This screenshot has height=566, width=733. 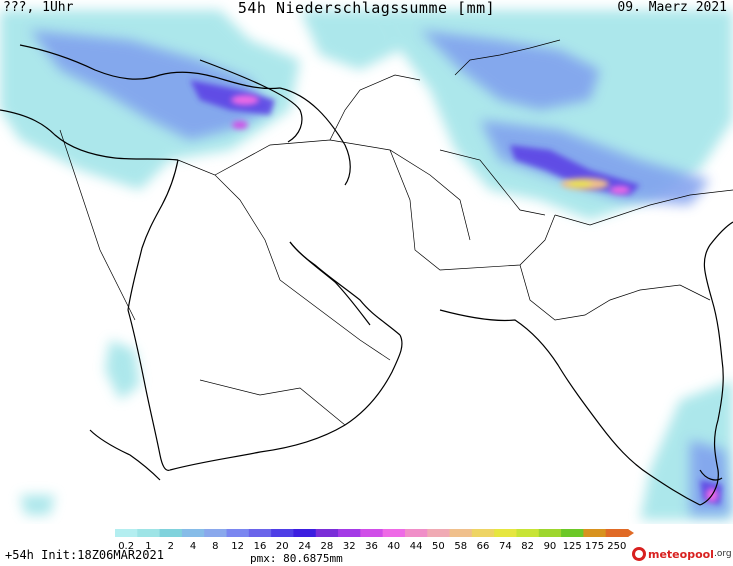 I want to click on brand-tld: .org, so click(x=722, y=554).